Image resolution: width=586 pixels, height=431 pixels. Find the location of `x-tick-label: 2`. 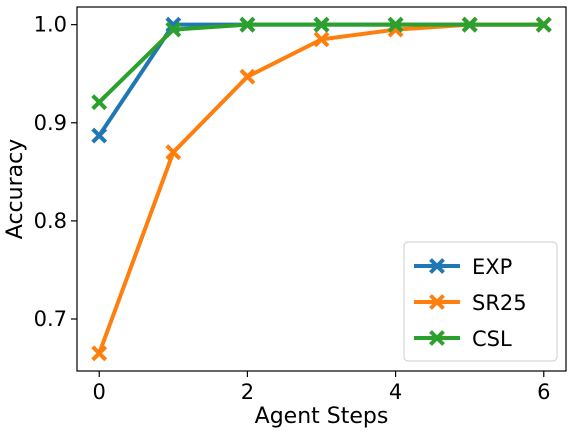

x-tick-label: 2 is located at coordinates (247, 392).